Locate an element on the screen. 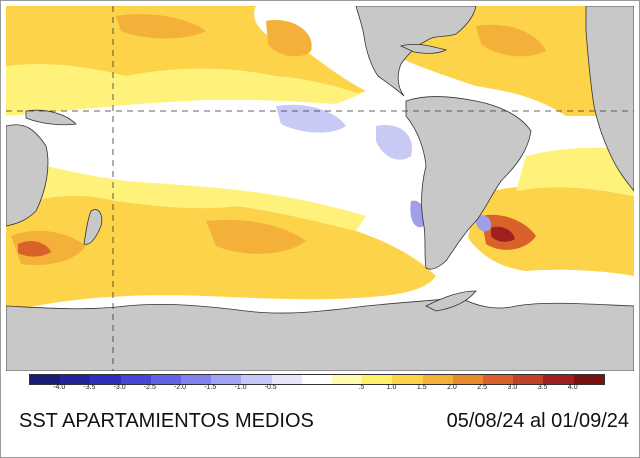  colorbar-tick-label: 3.5 is located at coordinates (542, 387).